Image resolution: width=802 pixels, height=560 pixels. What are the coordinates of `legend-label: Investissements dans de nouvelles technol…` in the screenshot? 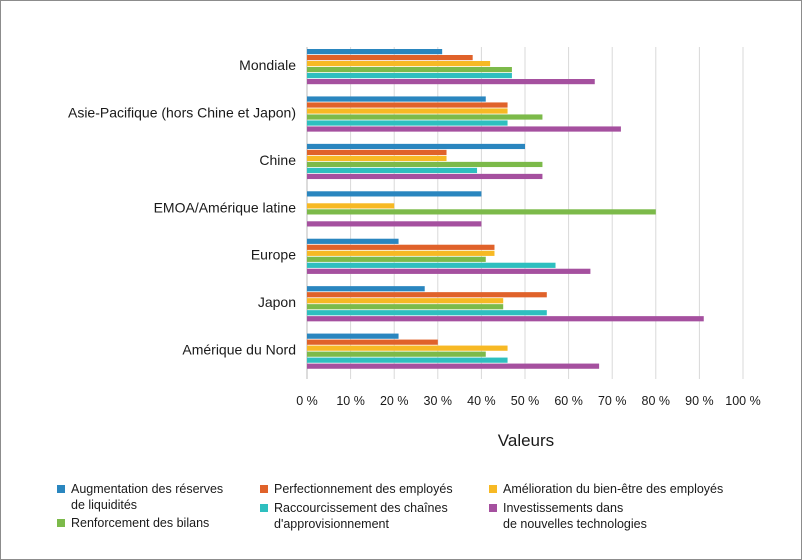 It's located at (575, 516).